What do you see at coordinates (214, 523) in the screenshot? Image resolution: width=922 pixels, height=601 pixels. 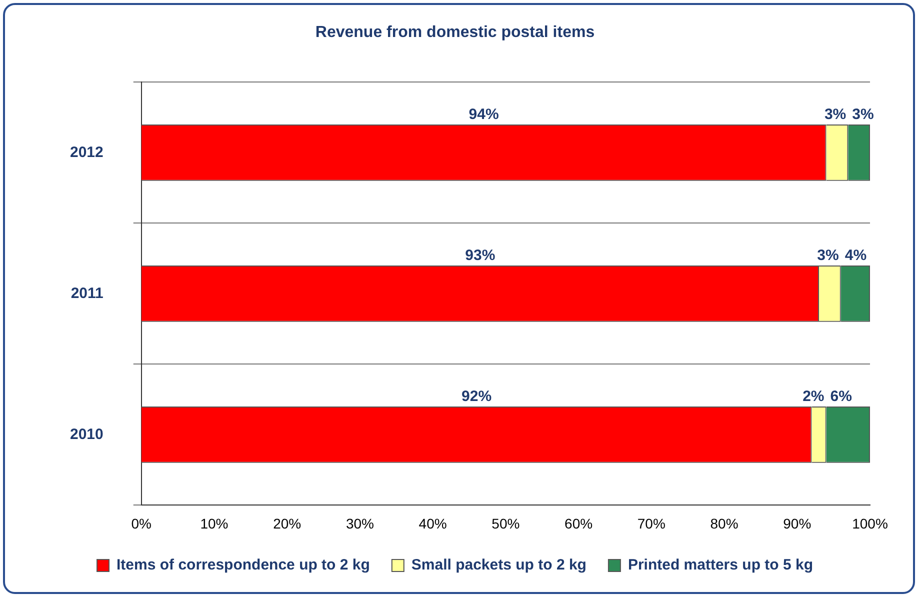 I see `x-tick-label: 10%` at bounding box center [214, 523].